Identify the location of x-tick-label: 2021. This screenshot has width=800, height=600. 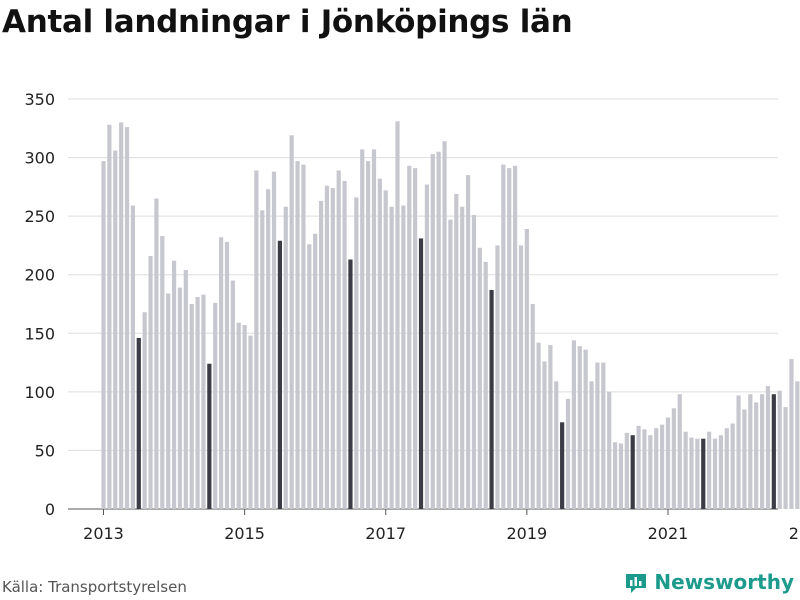
(668, 533).